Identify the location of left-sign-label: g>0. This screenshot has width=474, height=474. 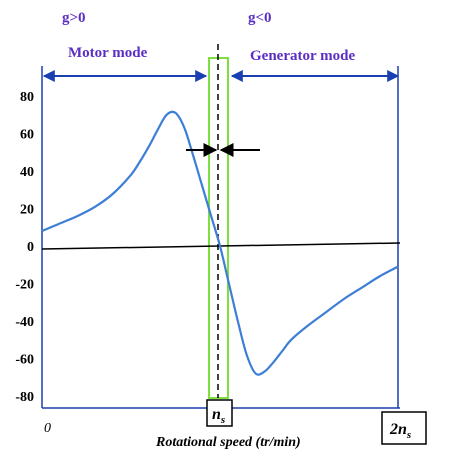
(74, 18).